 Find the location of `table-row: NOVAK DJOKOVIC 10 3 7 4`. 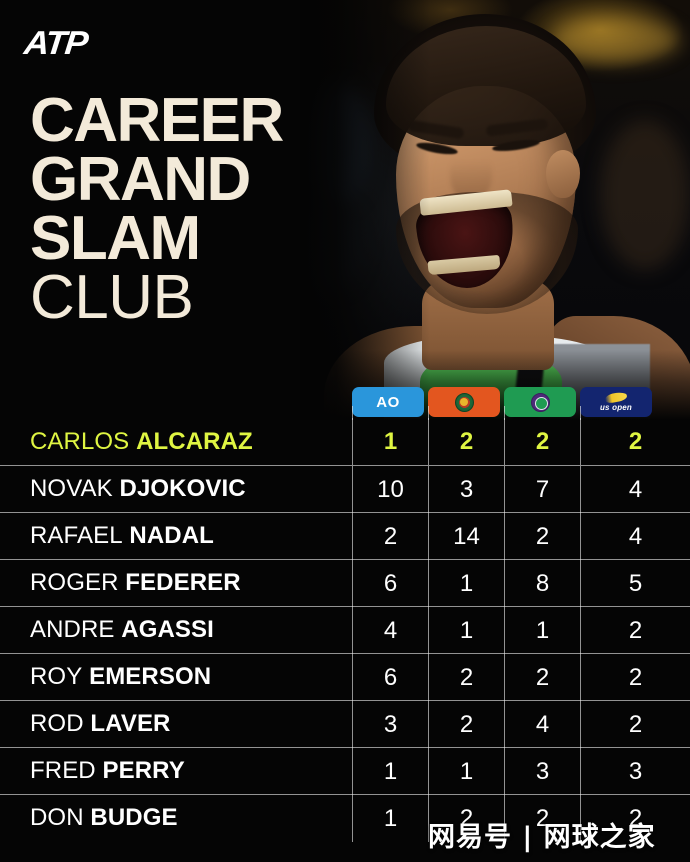

table-row: NOVAK DJOKOVIC 10 3 7 4 is located at coordinates (345, 489).